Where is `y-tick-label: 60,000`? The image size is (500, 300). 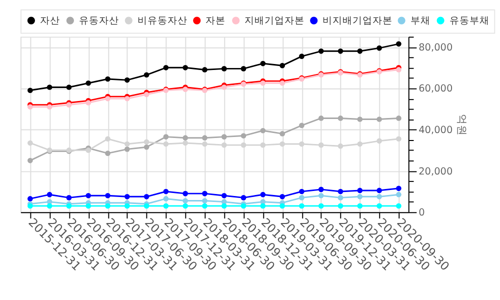 y-tick-label: 60,000 is located at coordinates (435, 89).